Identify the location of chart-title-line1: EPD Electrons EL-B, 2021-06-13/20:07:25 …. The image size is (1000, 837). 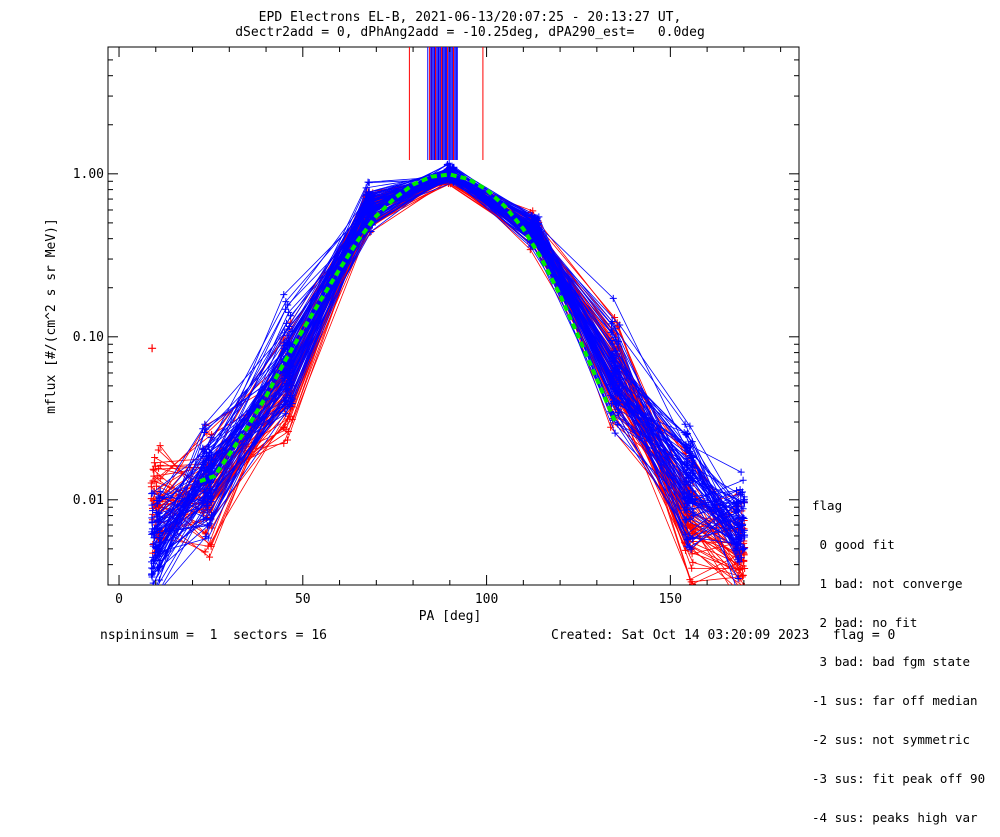
(470, 17).